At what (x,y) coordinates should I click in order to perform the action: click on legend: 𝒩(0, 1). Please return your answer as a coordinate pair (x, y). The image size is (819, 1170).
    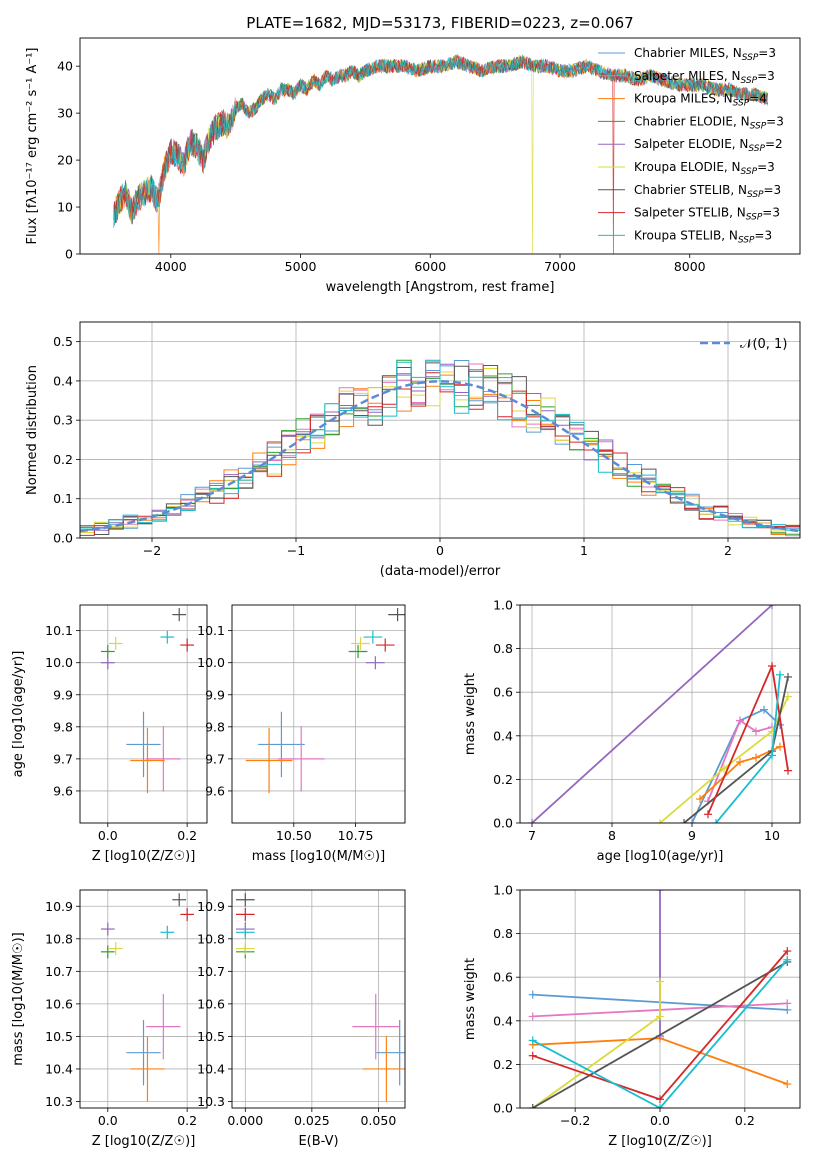
    Looking at the image, I should click on (743, 344).